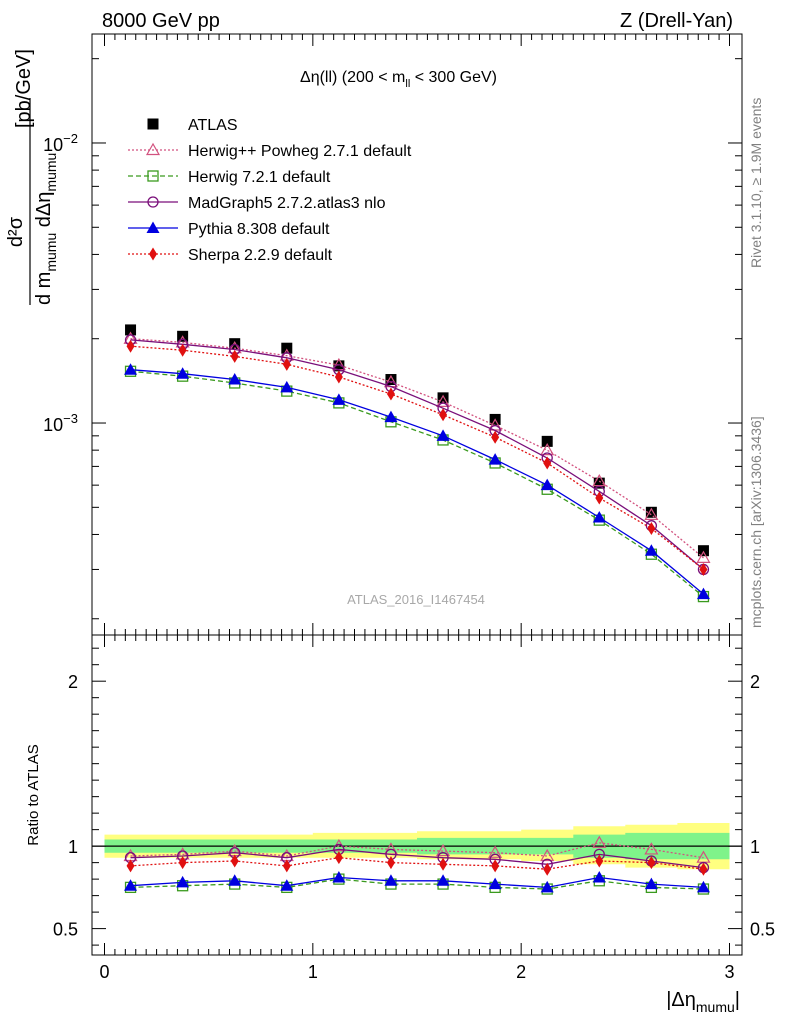 The height and width of the screenshot is (1024, 786). What do you see at coordinates (16, 231) in the screenshot?
I see `main-y-label-numerator: d²σ` at bounding box center [16, 231].